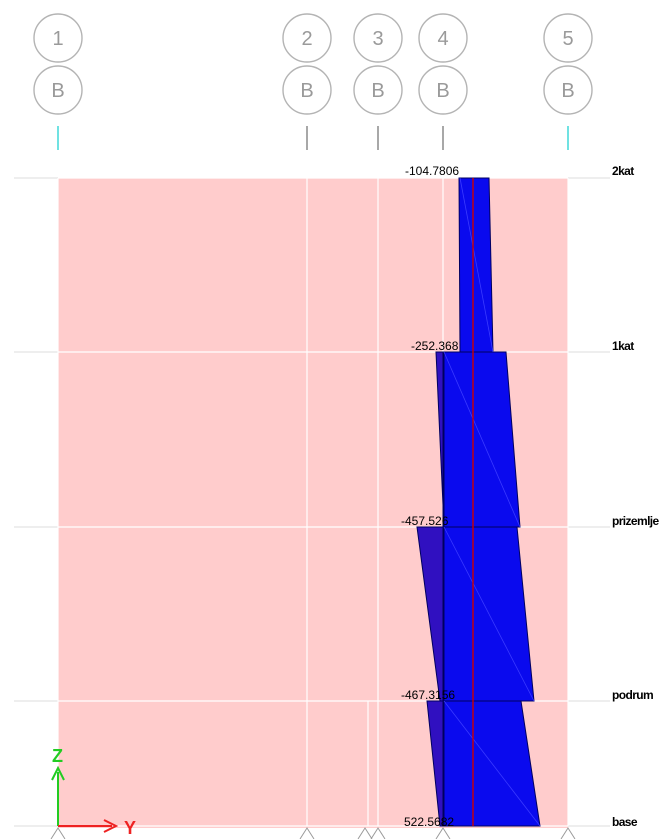 The width and height of the screenshot is (664, 839). I want to click on grid-bubble-label-2: 2, so click(306, 39).